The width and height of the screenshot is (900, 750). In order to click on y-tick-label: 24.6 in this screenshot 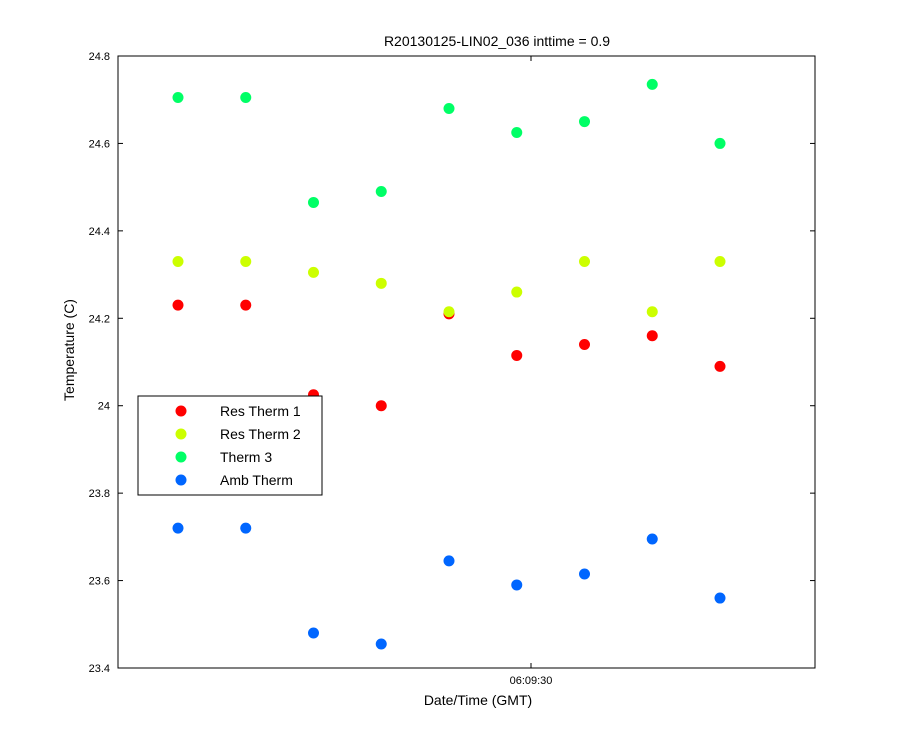, I will do `click(99, 144)`.